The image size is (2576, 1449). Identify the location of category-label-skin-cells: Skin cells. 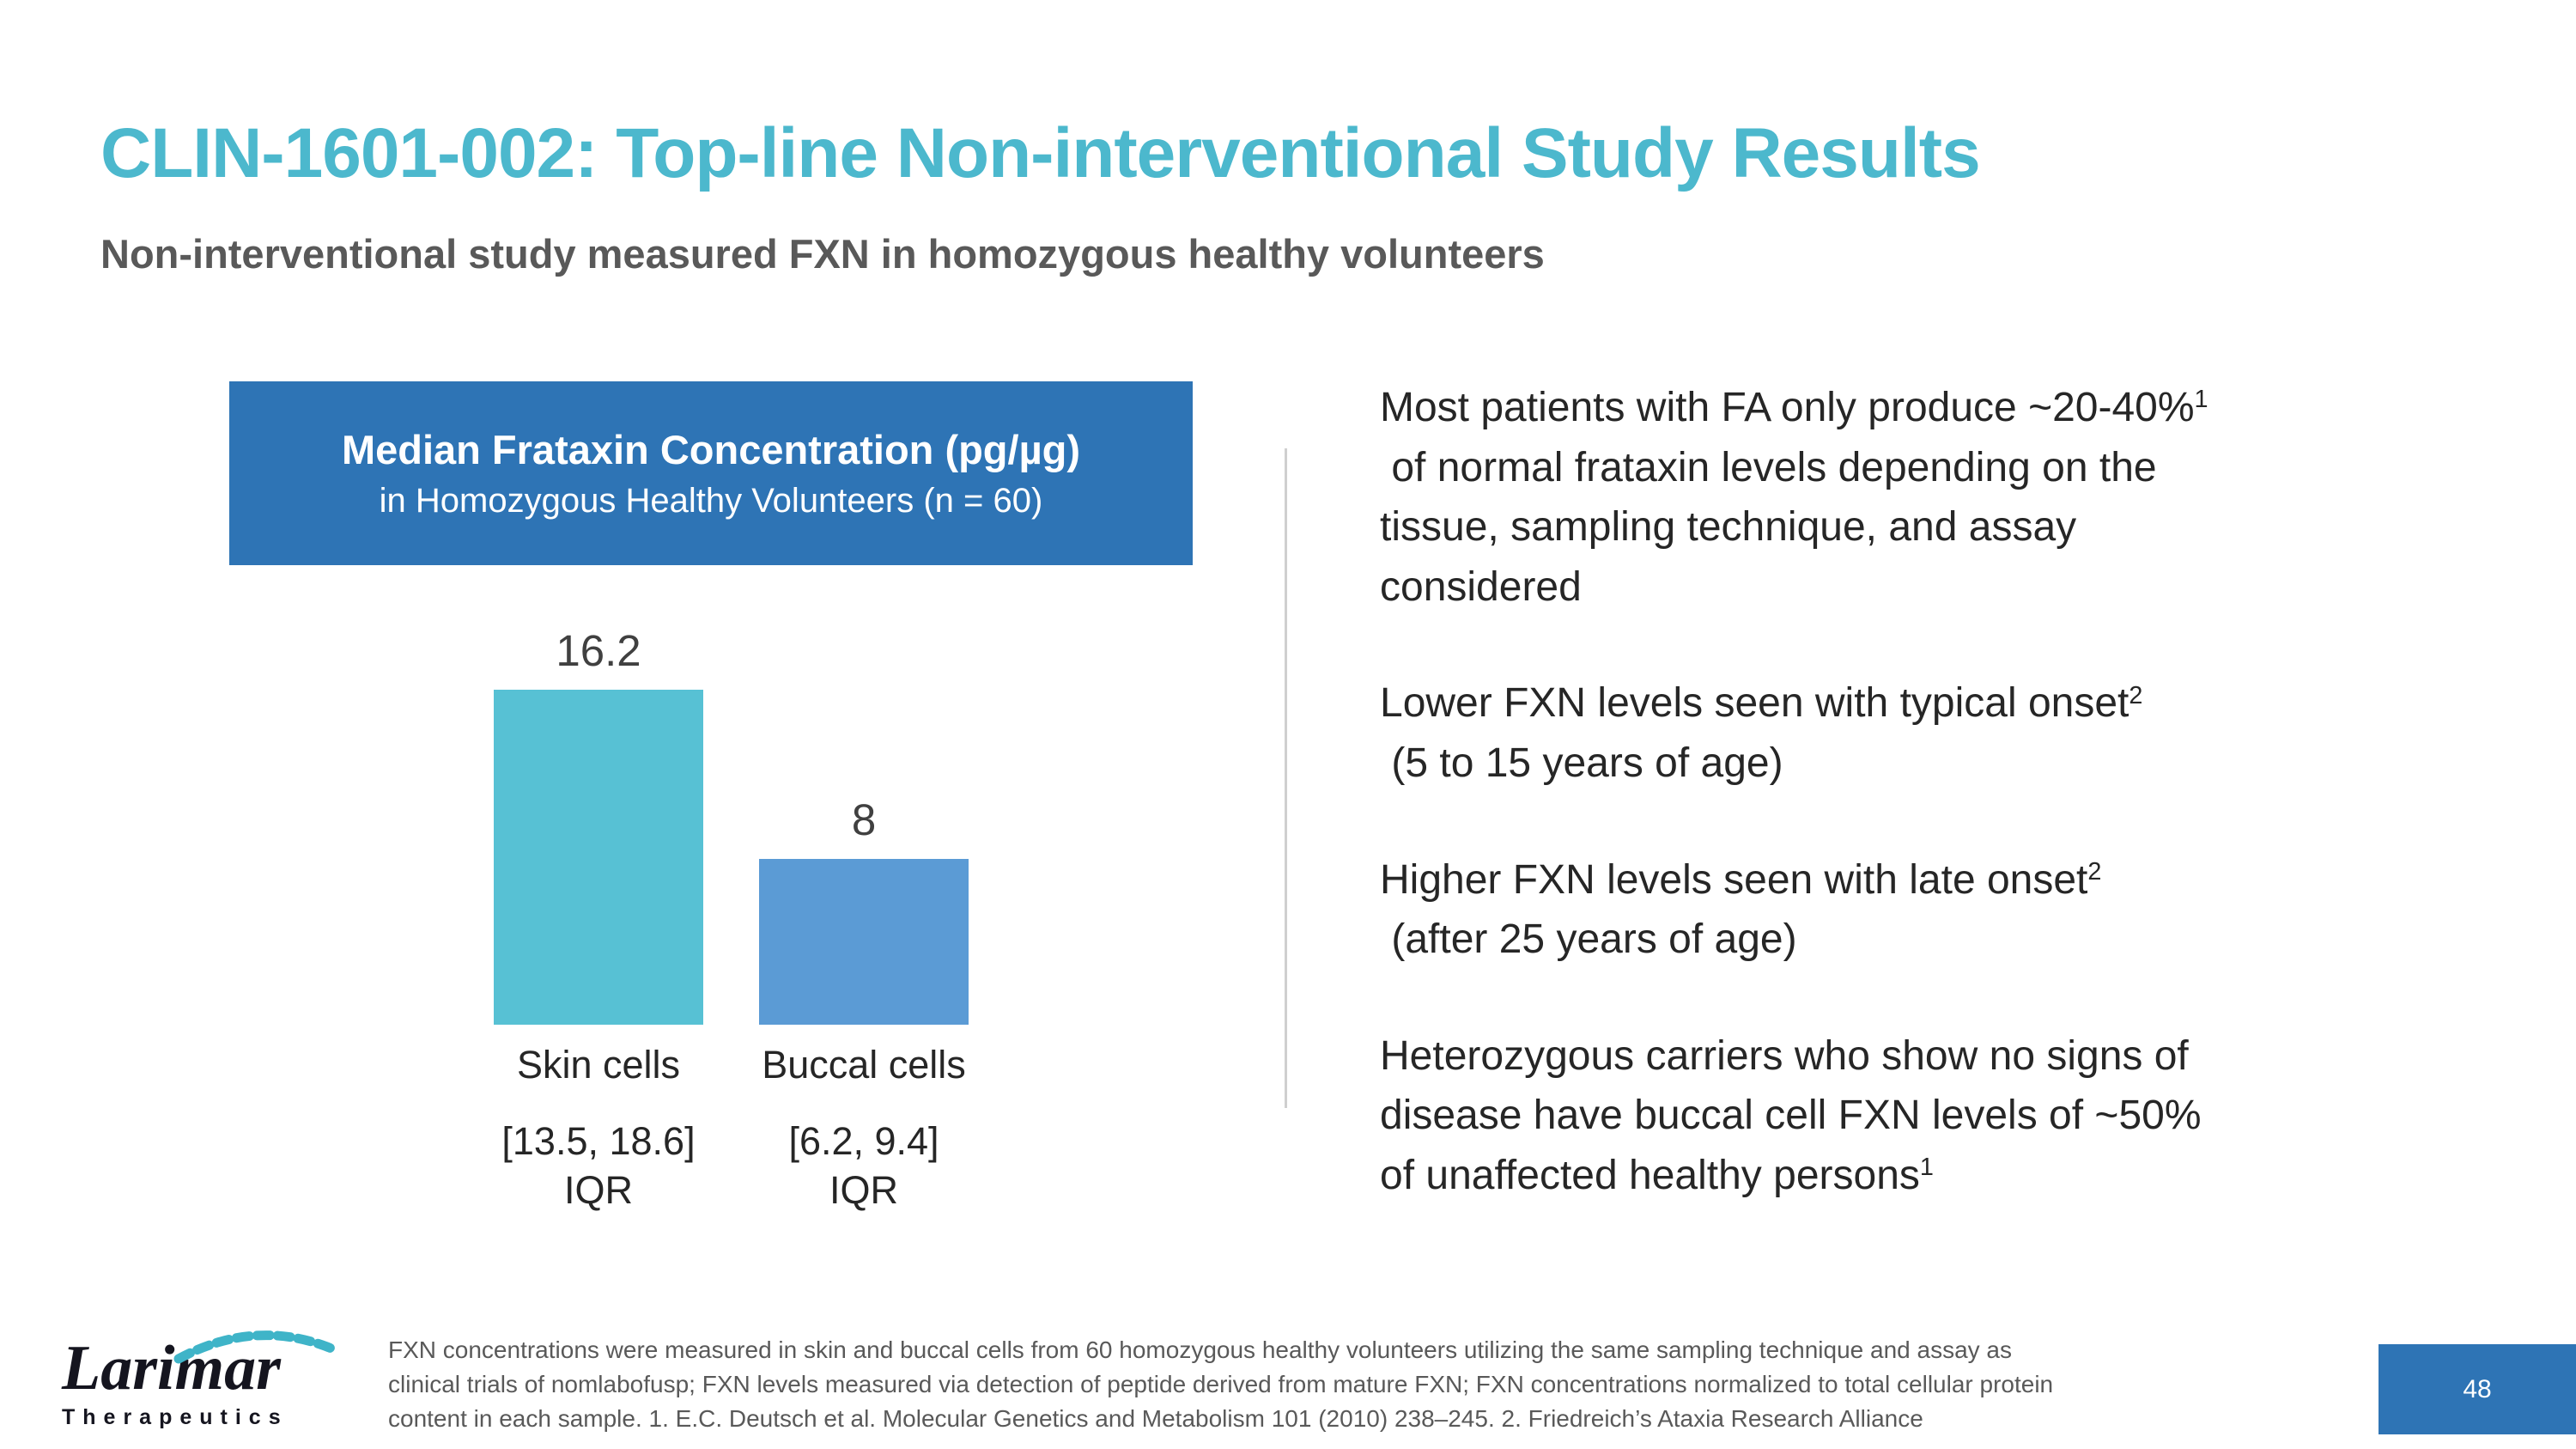
(598, 1065).